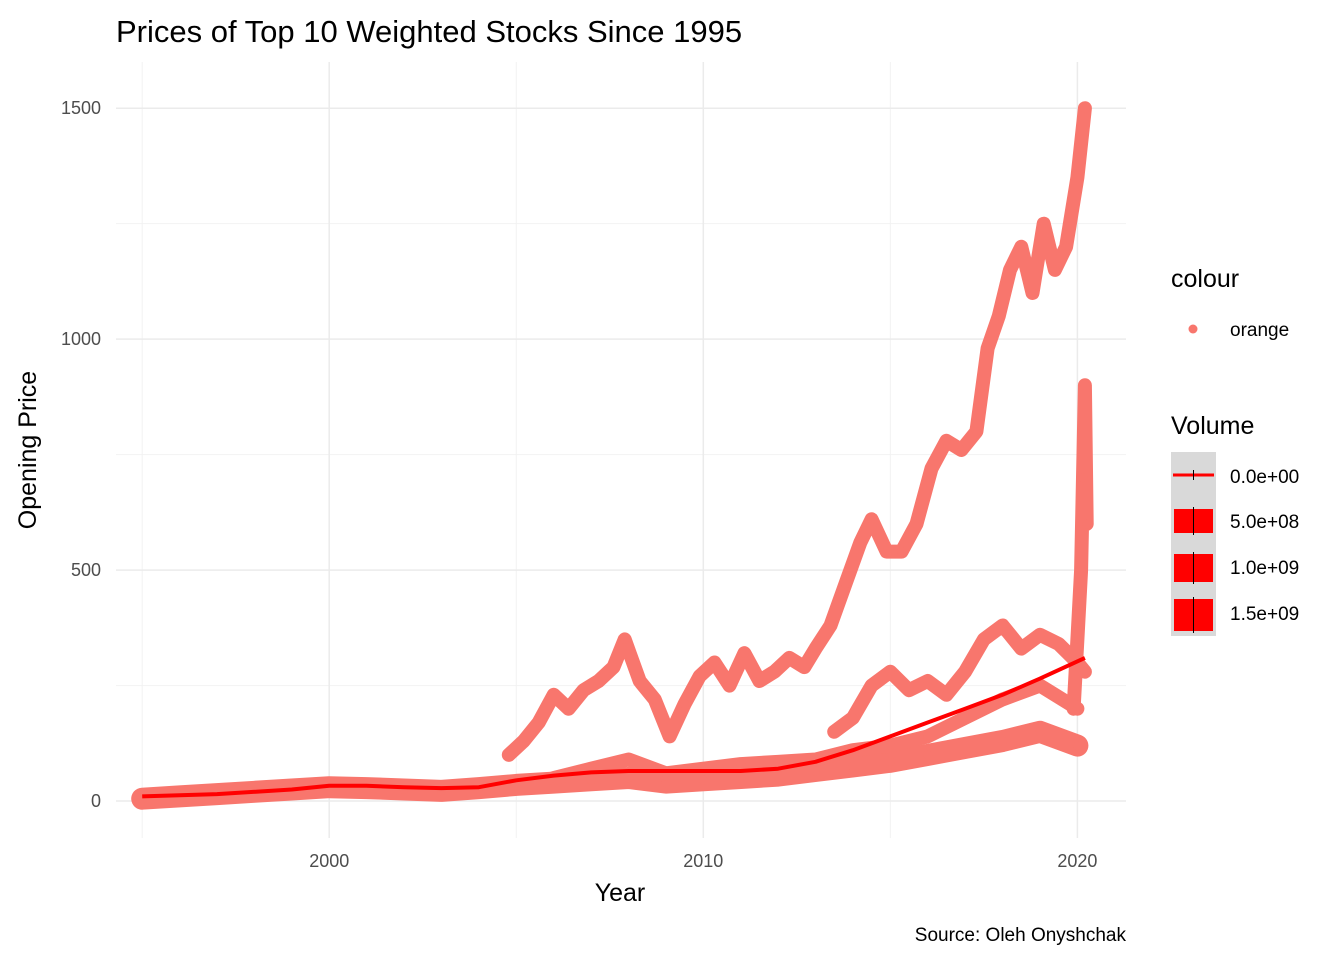 The image size is (1344, 960). Describe the element at coordinates (96, 801) in the screenshot. I see `y-tick-label: 0` at that location.